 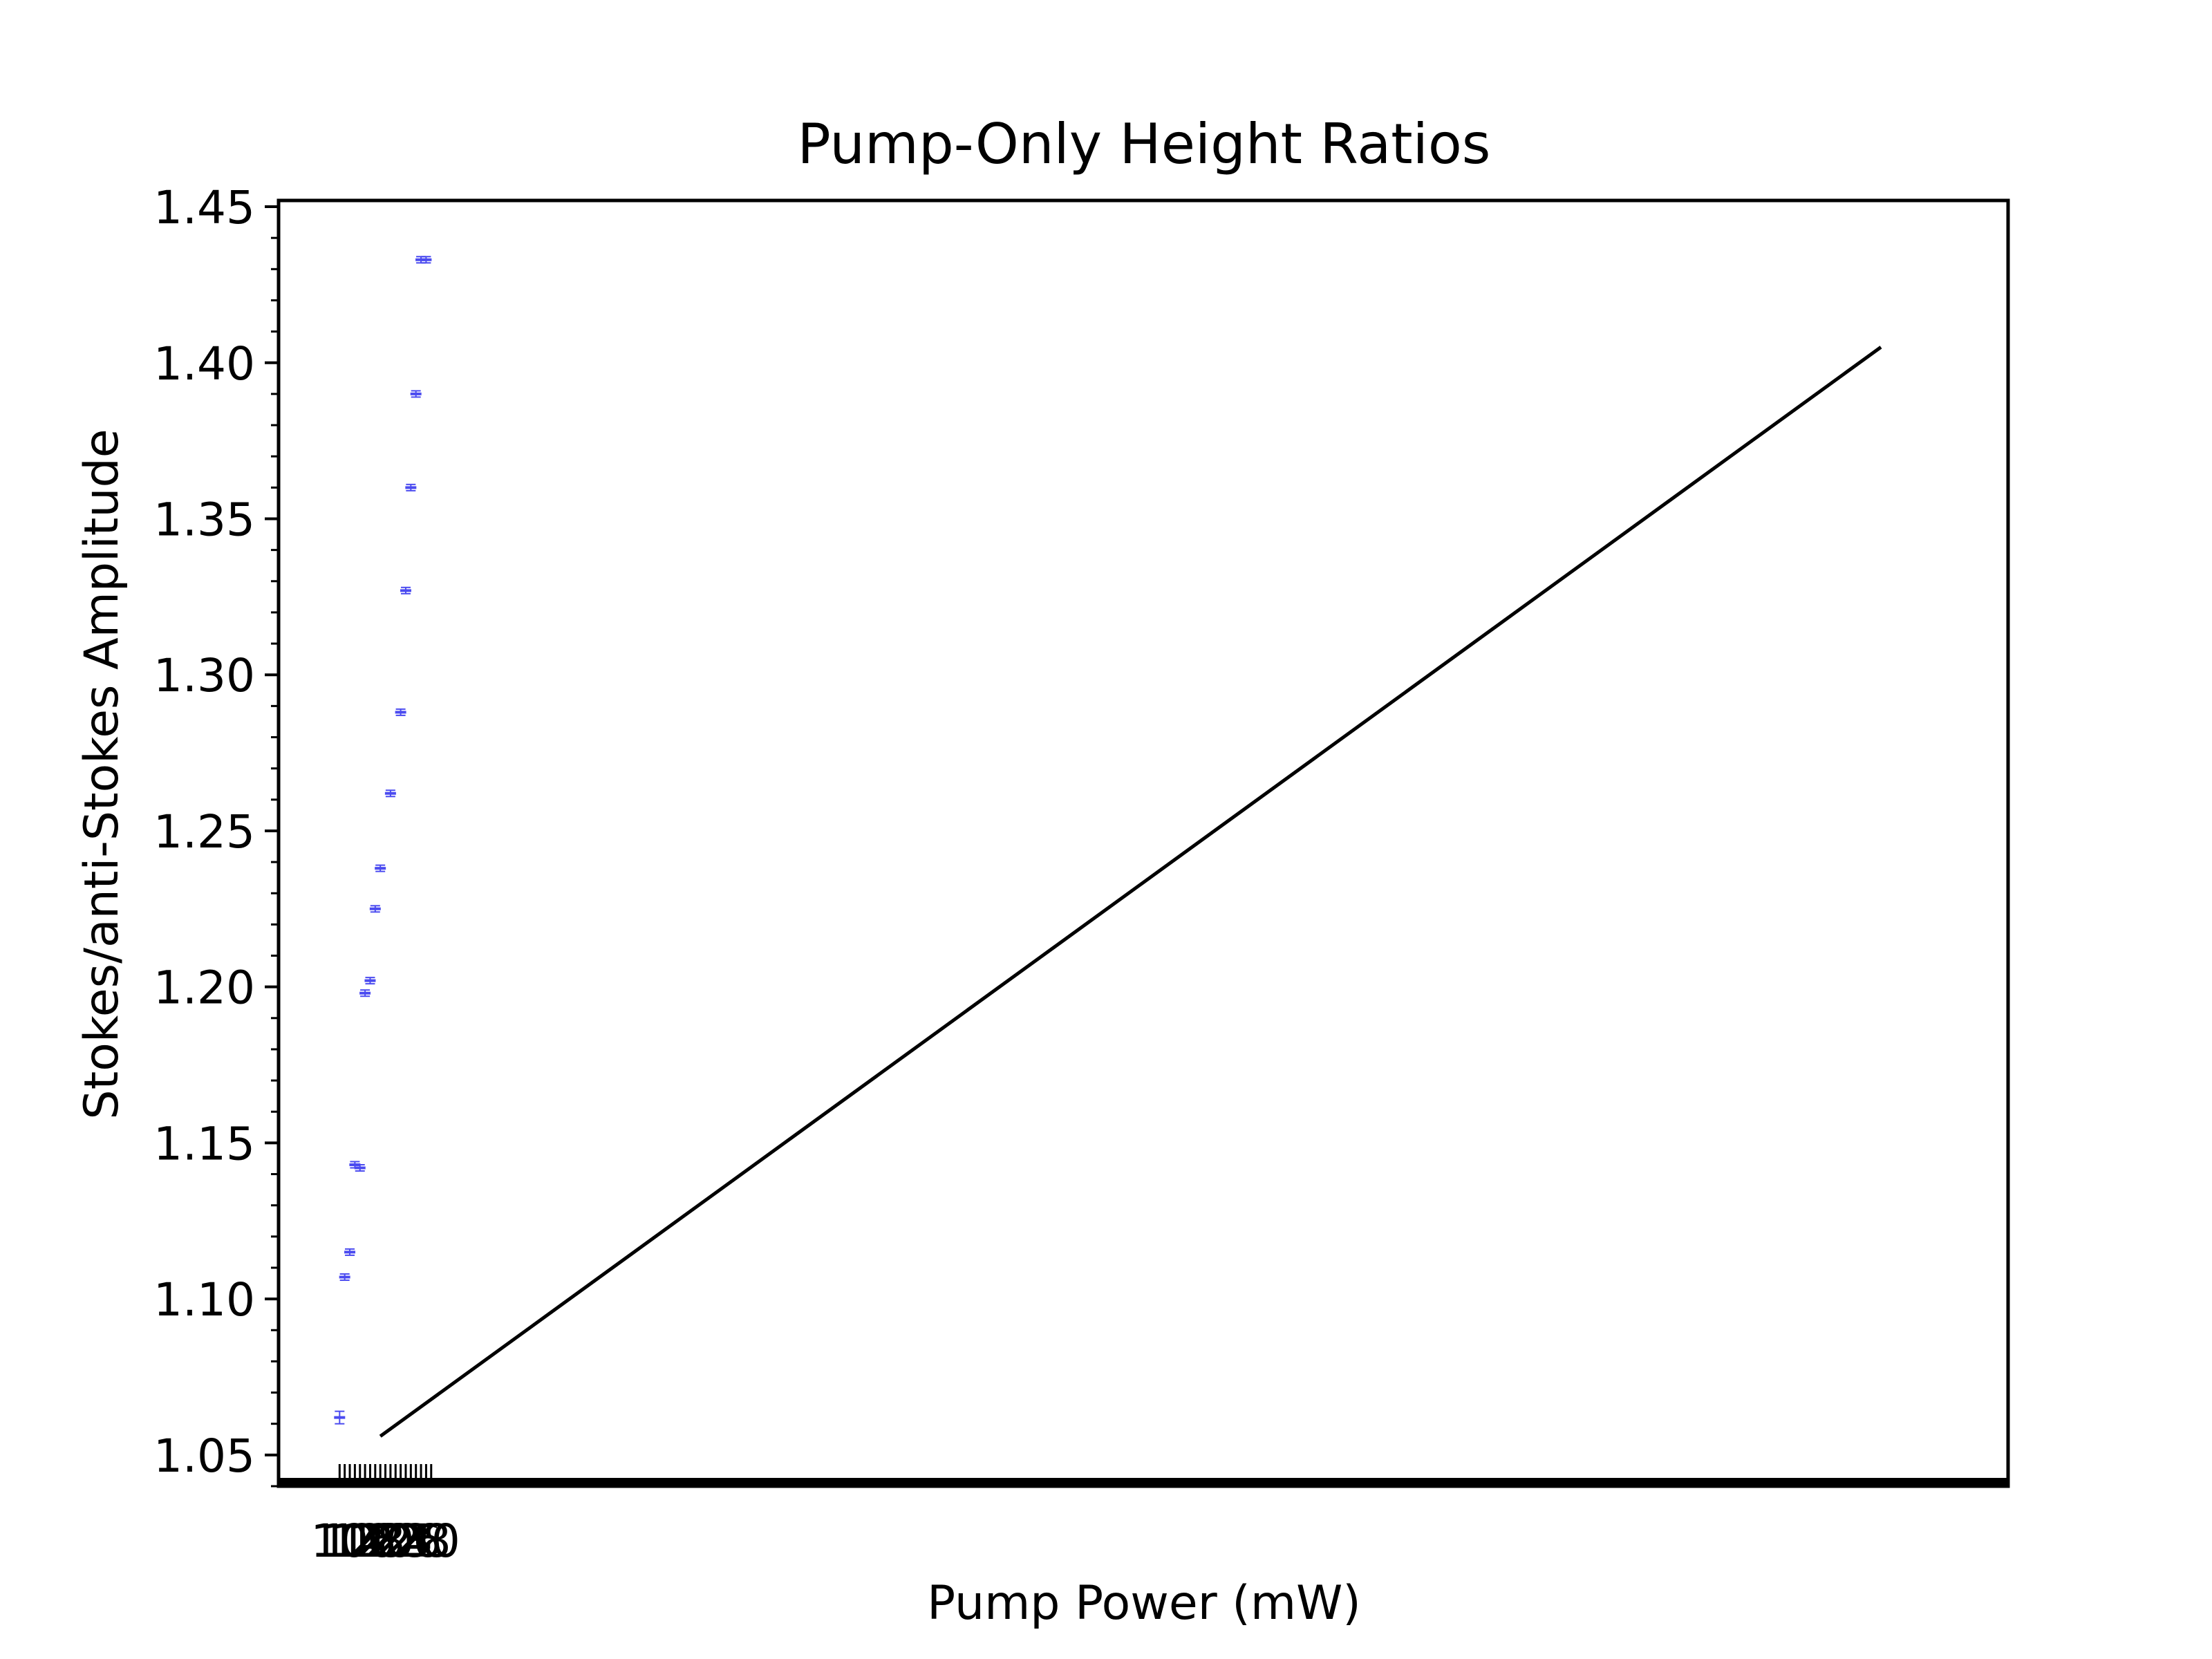 What do you see at coordinates (404, 1541) in the screenshot?
I see `x-tick-label: 24` at bounding box center [404, 1541].